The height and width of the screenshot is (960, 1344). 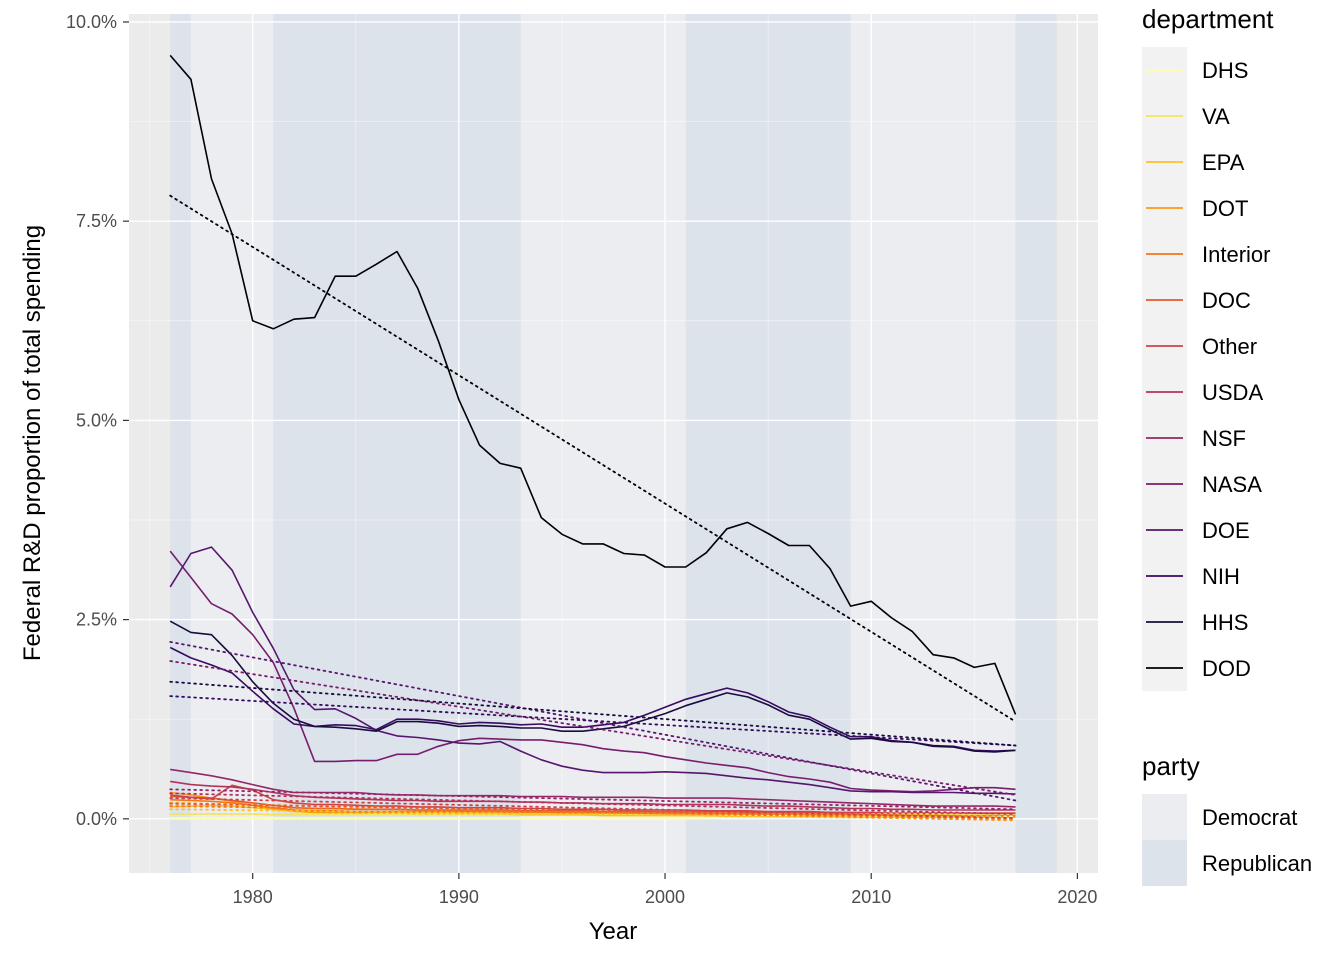 I want to click on trend-line-doe, so click(x=593, y=721).